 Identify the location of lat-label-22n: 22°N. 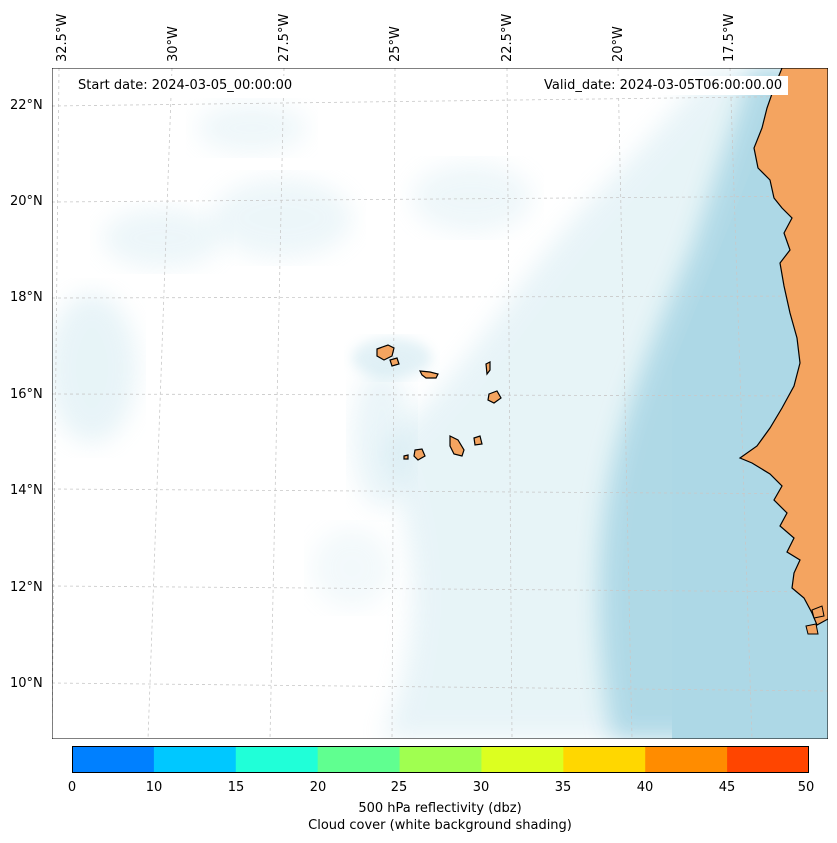
(26, 105).